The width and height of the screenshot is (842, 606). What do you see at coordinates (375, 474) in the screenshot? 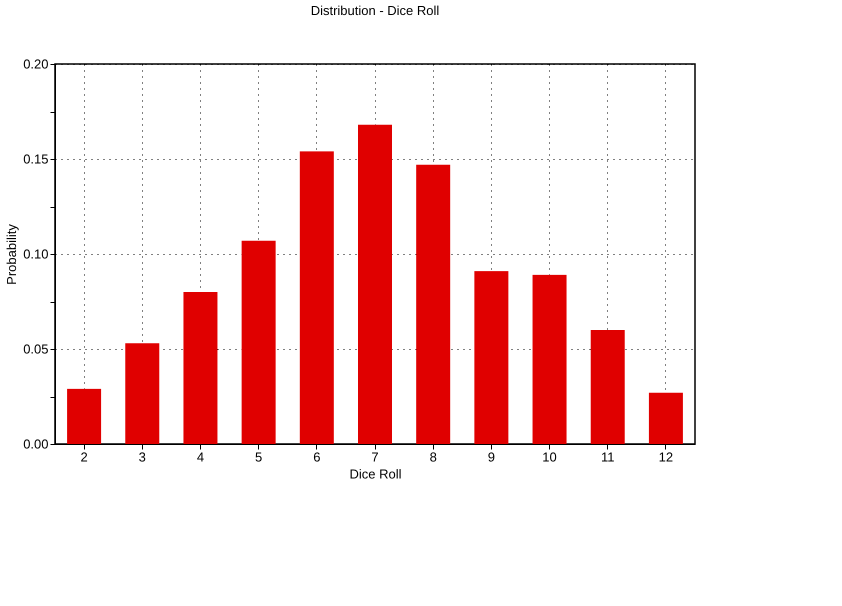
I see `x-axis-title: Dice Roll` at bounding box center [375, 474].